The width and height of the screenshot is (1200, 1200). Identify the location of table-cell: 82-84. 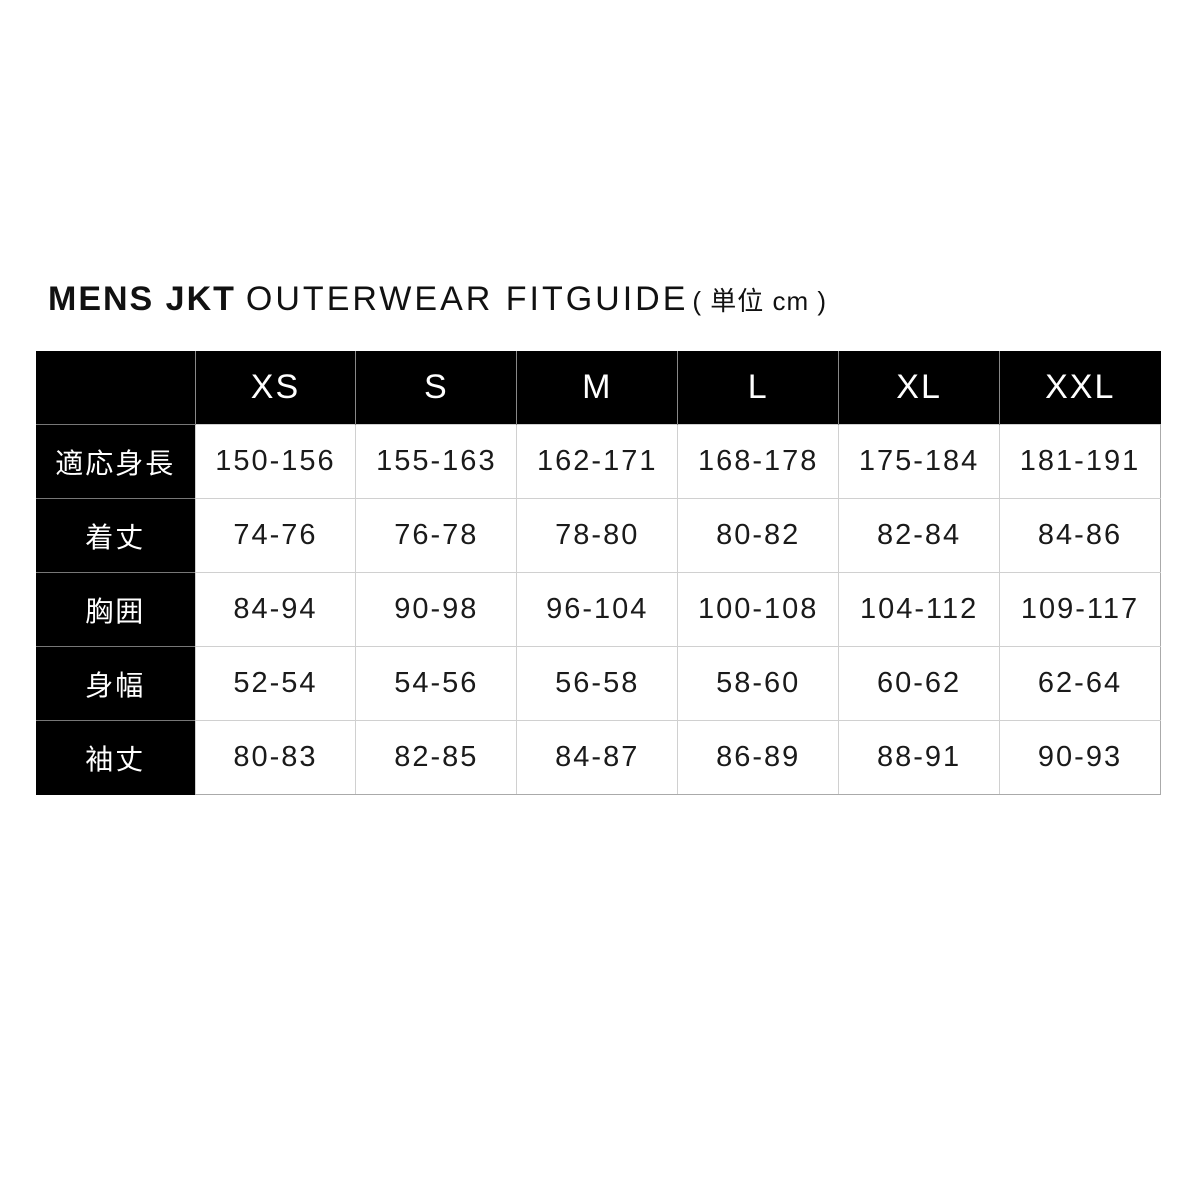
(919, 535).